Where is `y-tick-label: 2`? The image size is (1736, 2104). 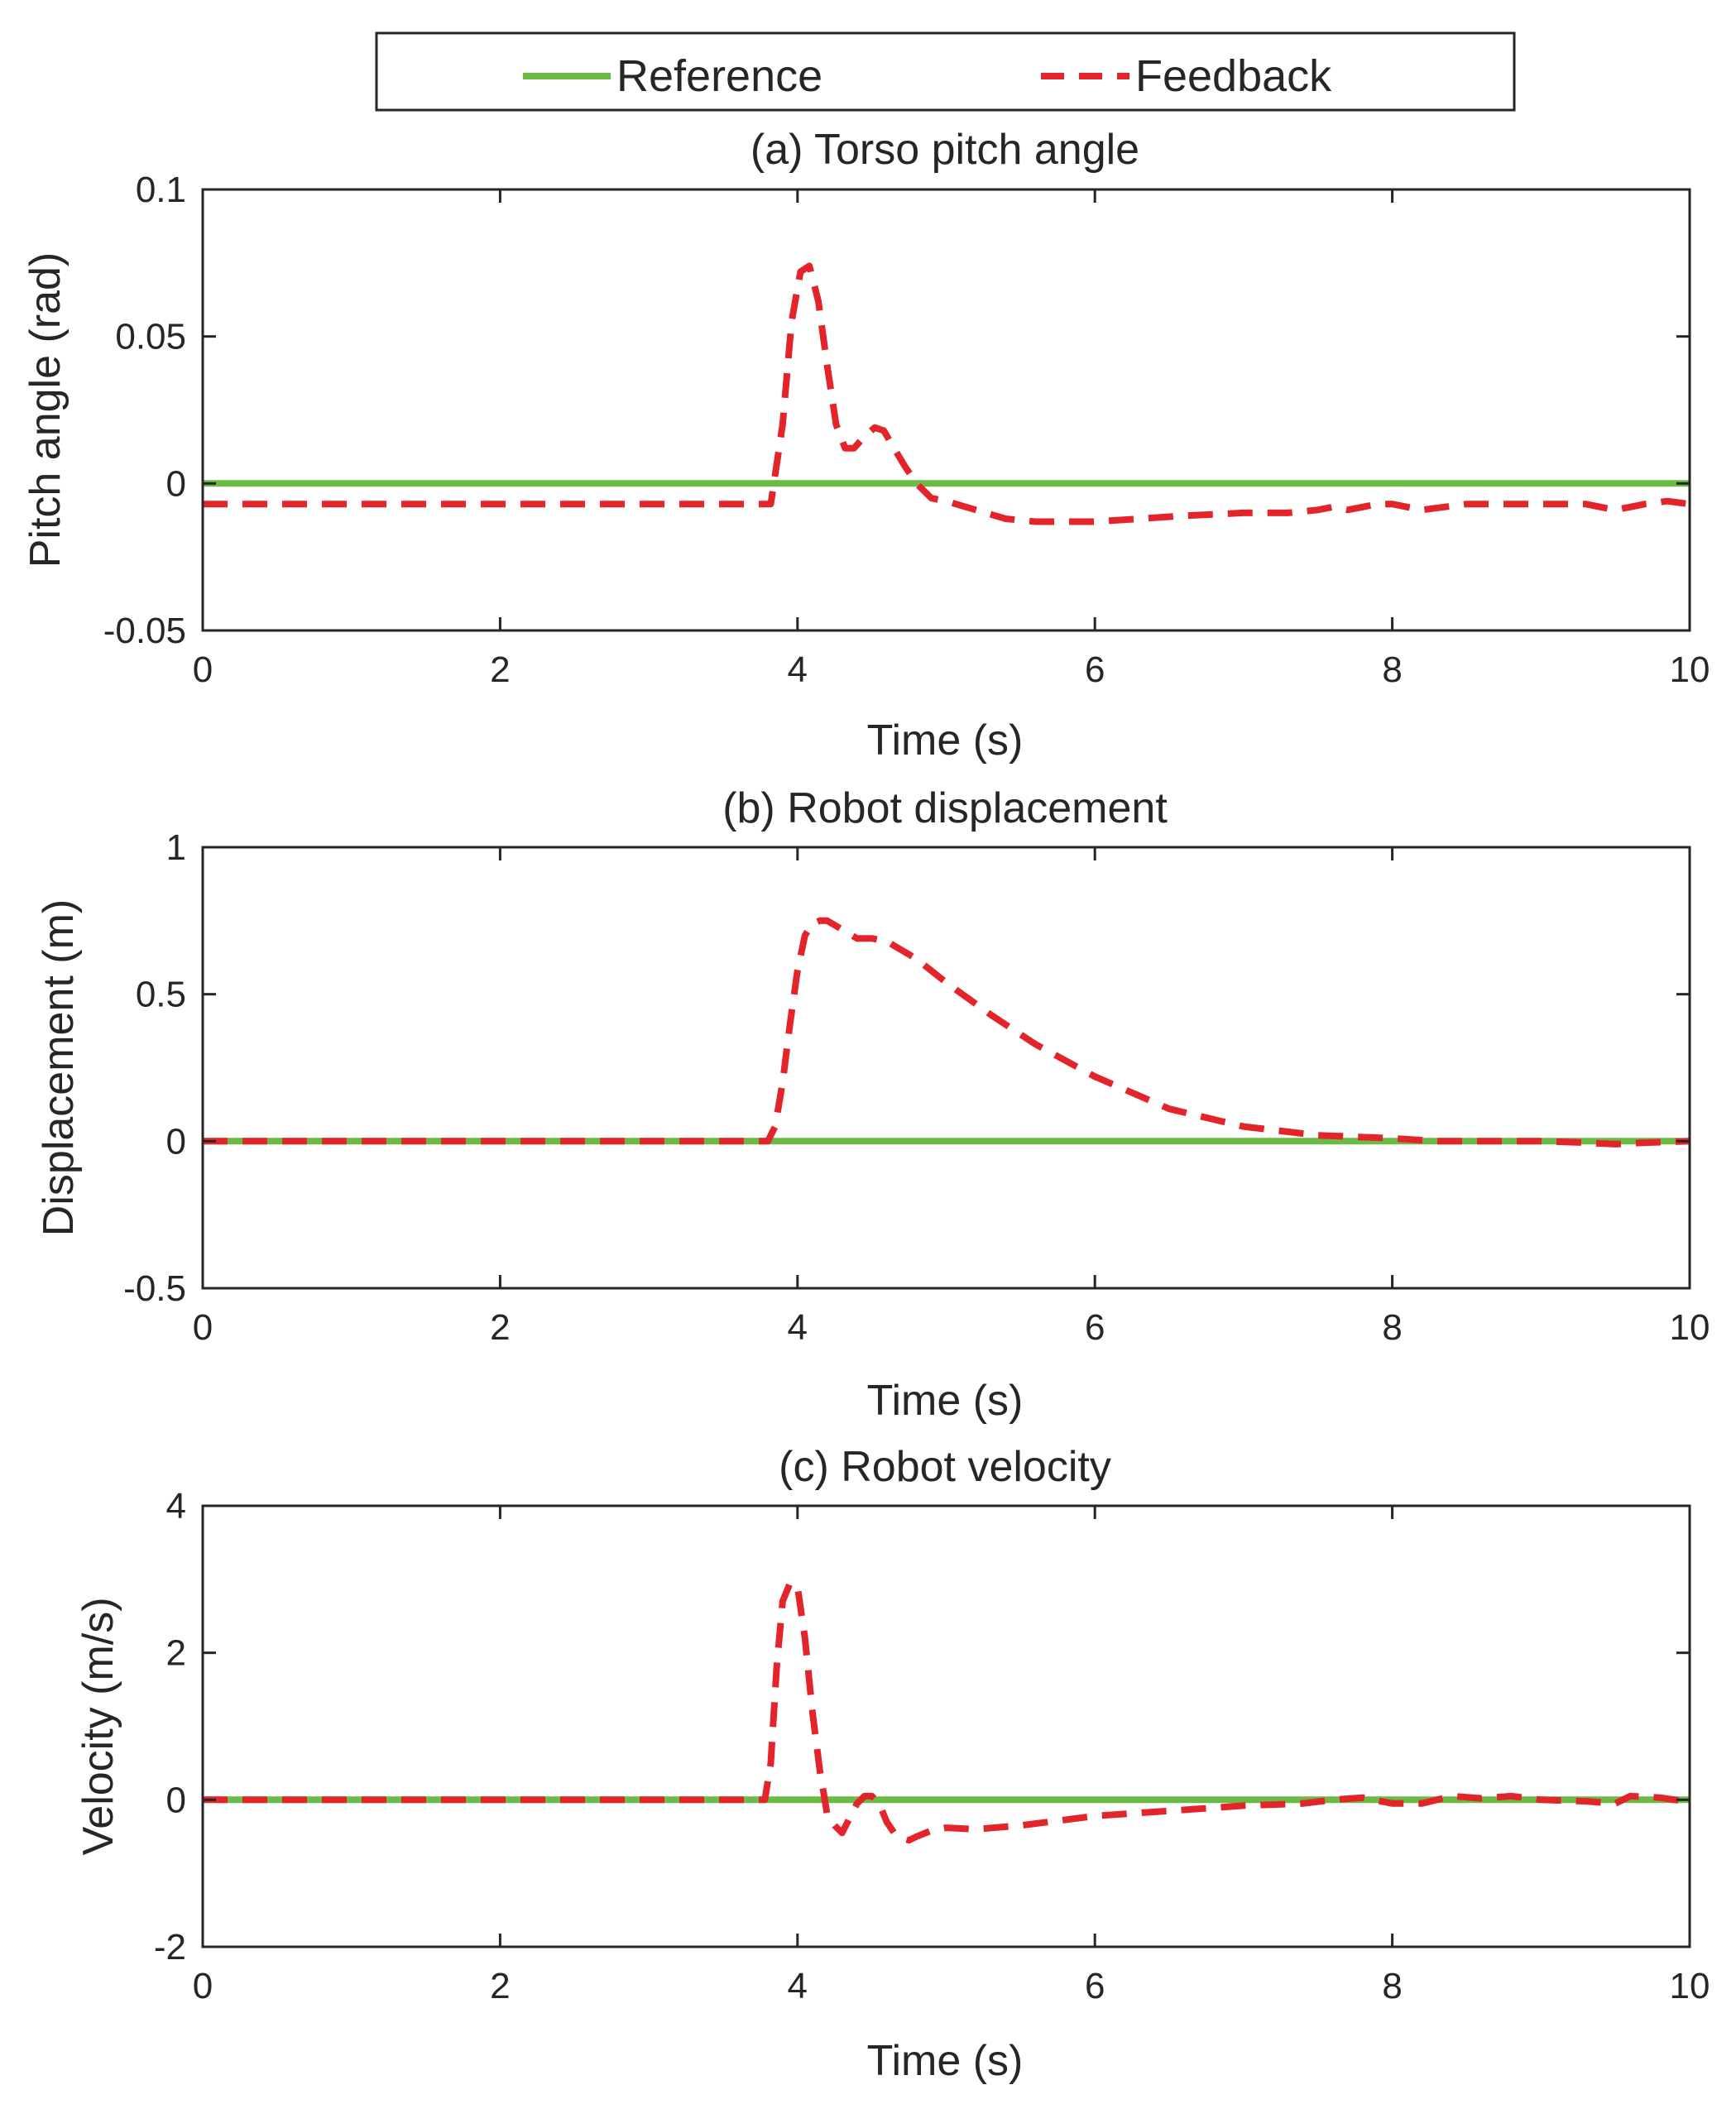 y-tick-label: 2 is located at coordinates (176, 1653).